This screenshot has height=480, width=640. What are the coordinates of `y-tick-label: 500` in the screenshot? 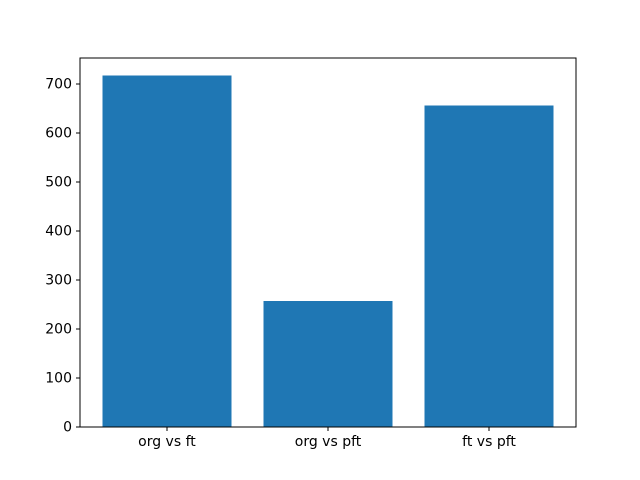 It's located at (58, 182).